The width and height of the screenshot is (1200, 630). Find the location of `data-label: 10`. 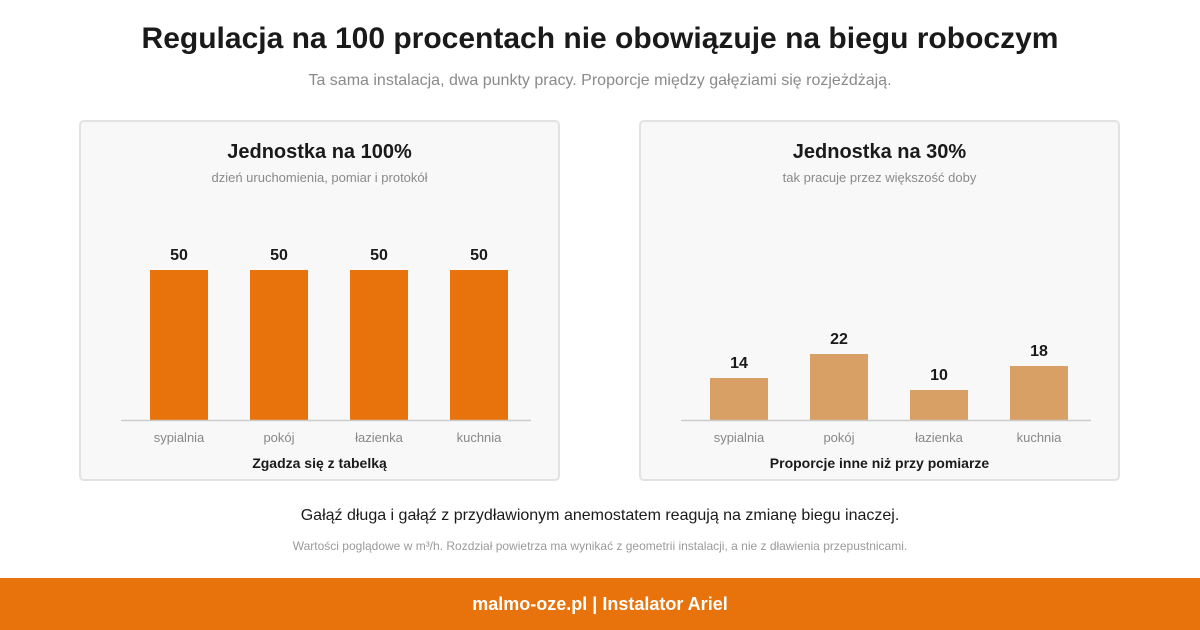

data-label: 10 is located at coordinates (939, 375).